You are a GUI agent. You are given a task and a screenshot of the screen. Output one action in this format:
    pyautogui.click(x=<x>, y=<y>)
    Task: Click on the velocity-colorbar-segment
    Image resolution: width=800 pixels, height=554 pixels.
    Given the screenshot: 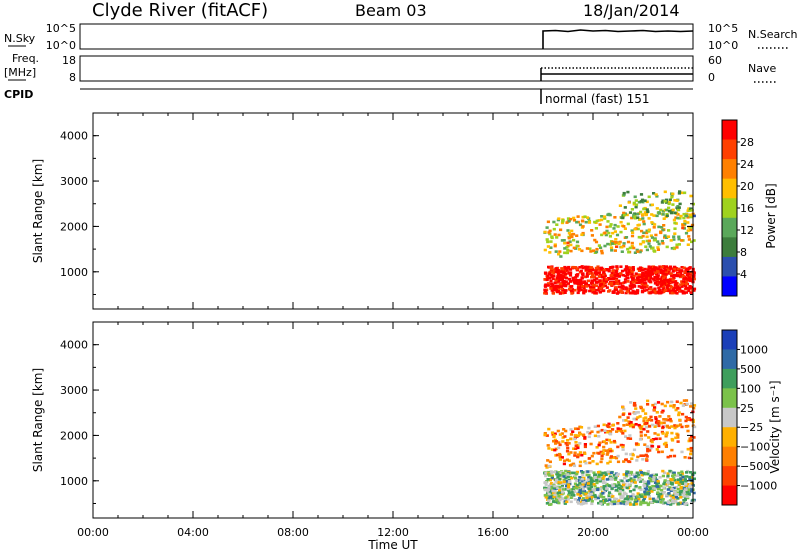 What is the action you would take?
    pyautogui.click(x=729, y=495)
    